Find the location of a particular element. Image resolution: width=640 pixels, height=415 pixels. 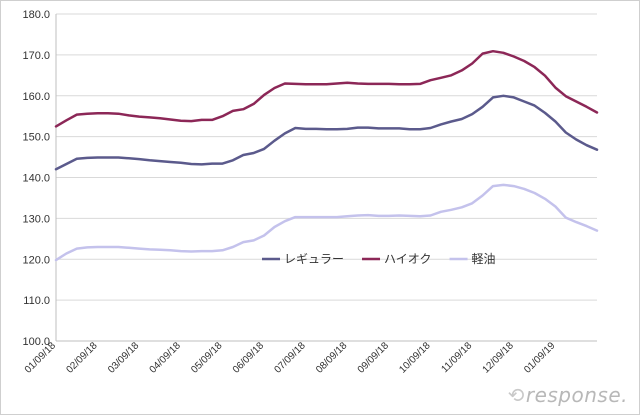

y-tick-label: 140.0 is located at coordinates (36, 179).